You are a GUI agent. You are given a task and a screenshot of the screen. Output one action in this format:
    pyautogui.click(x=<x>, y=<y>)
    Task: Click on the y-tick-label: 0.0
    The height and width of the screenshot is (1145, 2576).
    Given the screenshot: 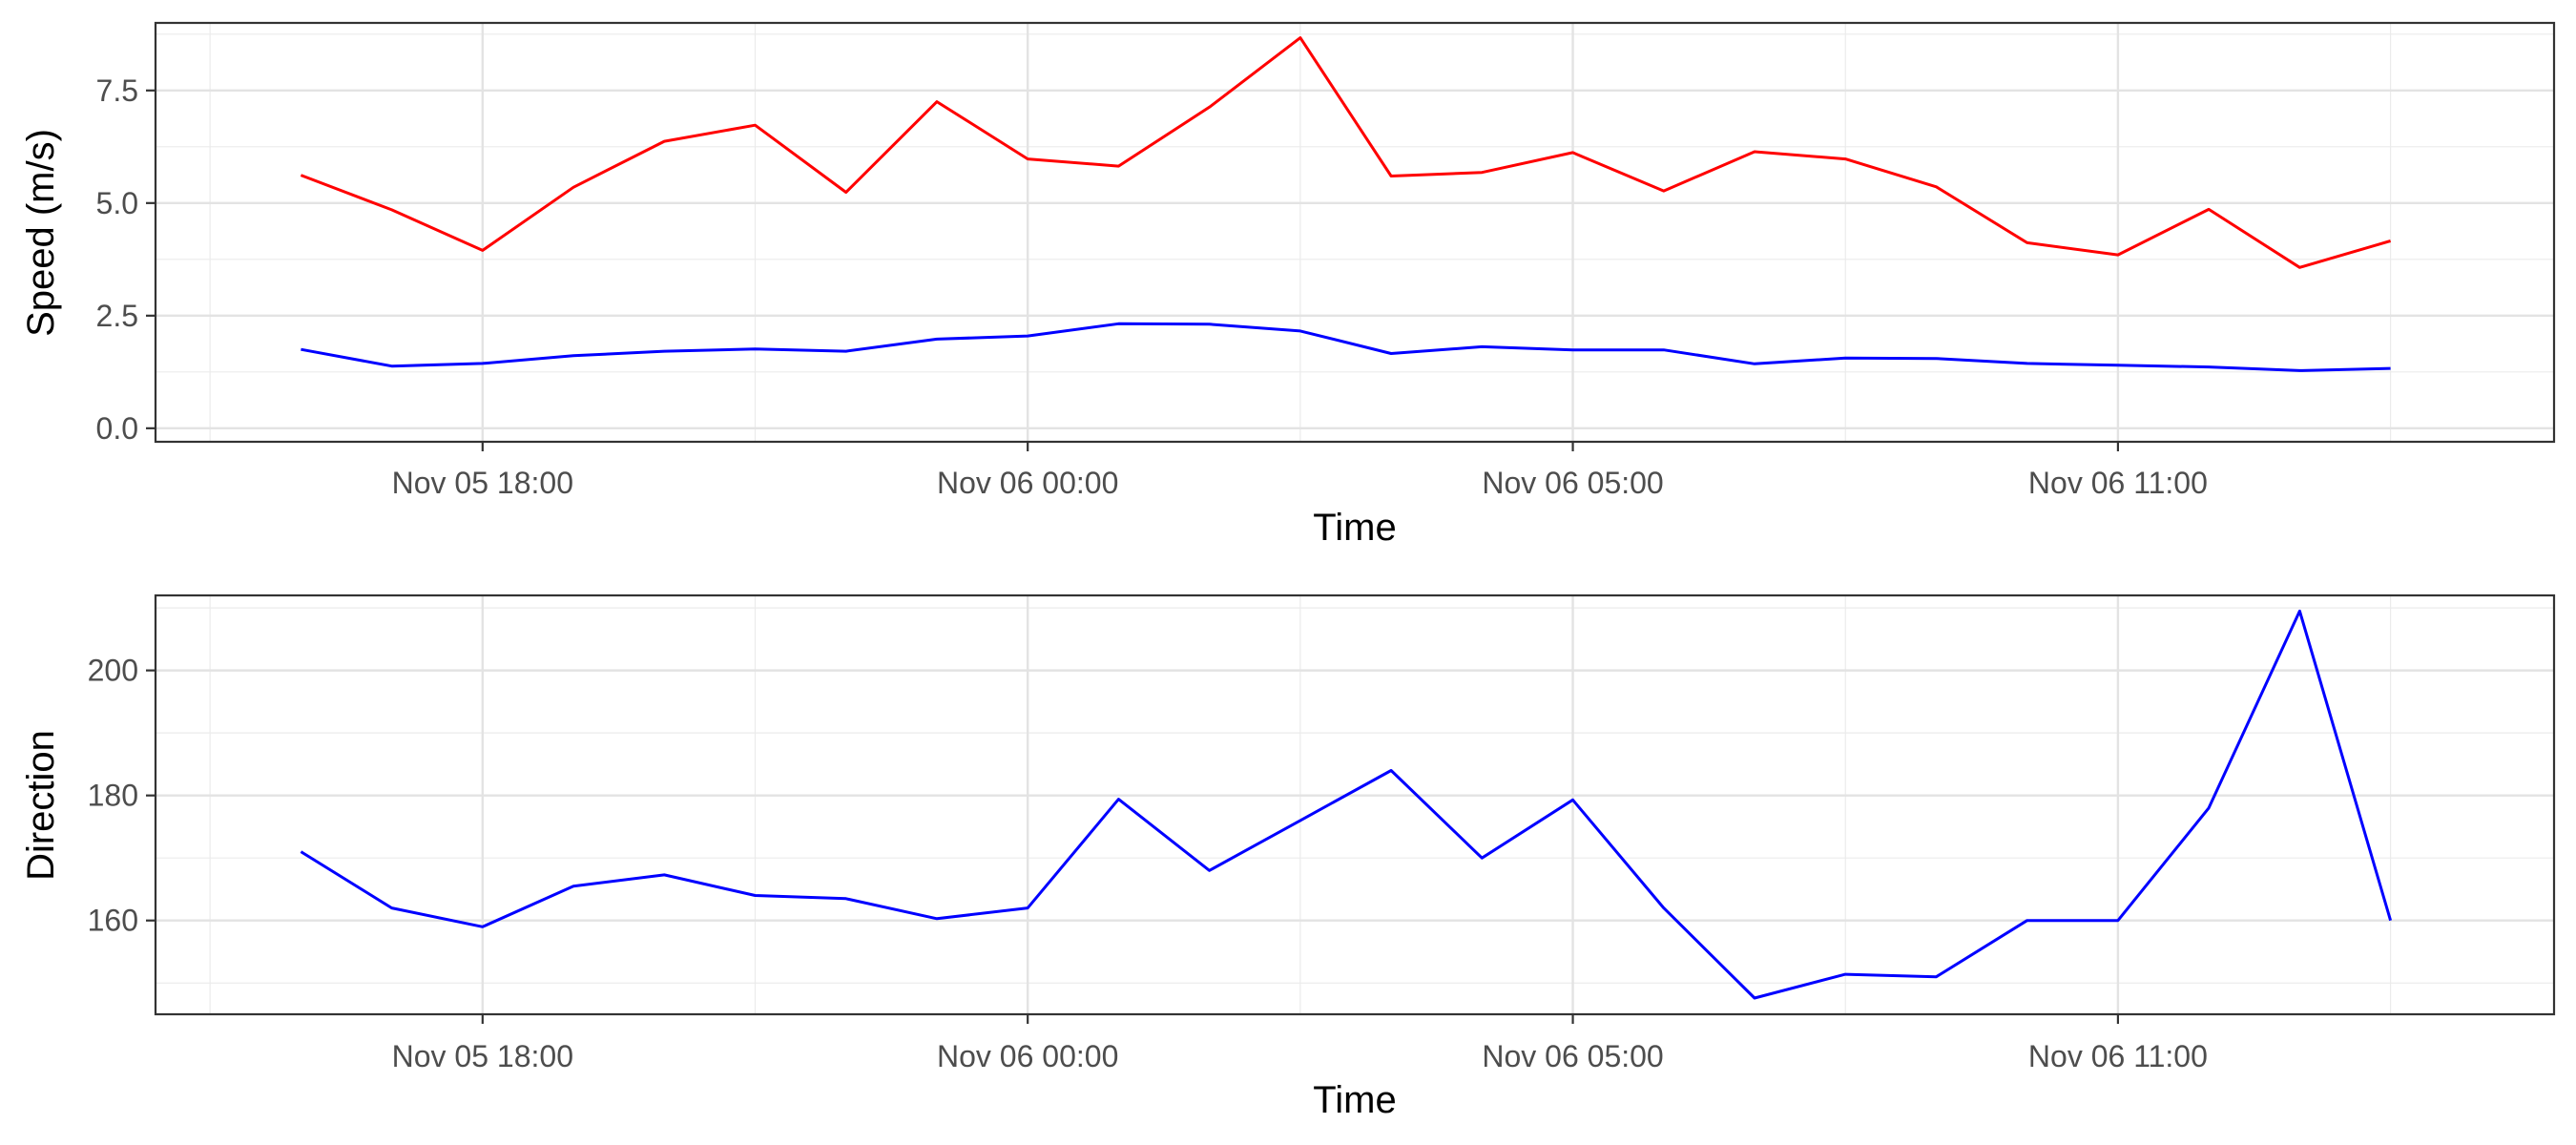 What is the action you would take?
    pyautogui.click(x=117, y=429)
    